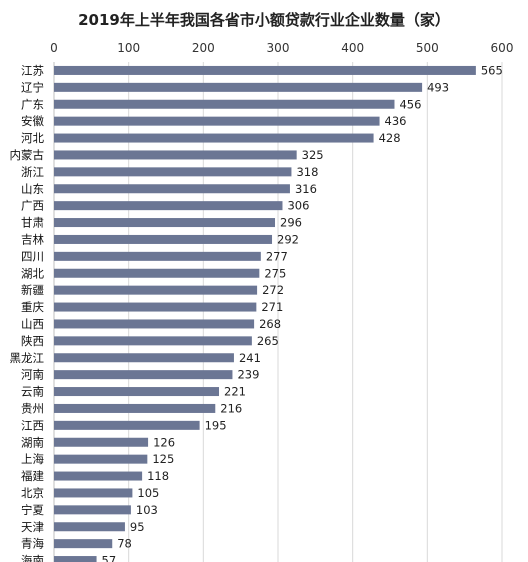  I want to click on bar-新疆, so click(156, 290).